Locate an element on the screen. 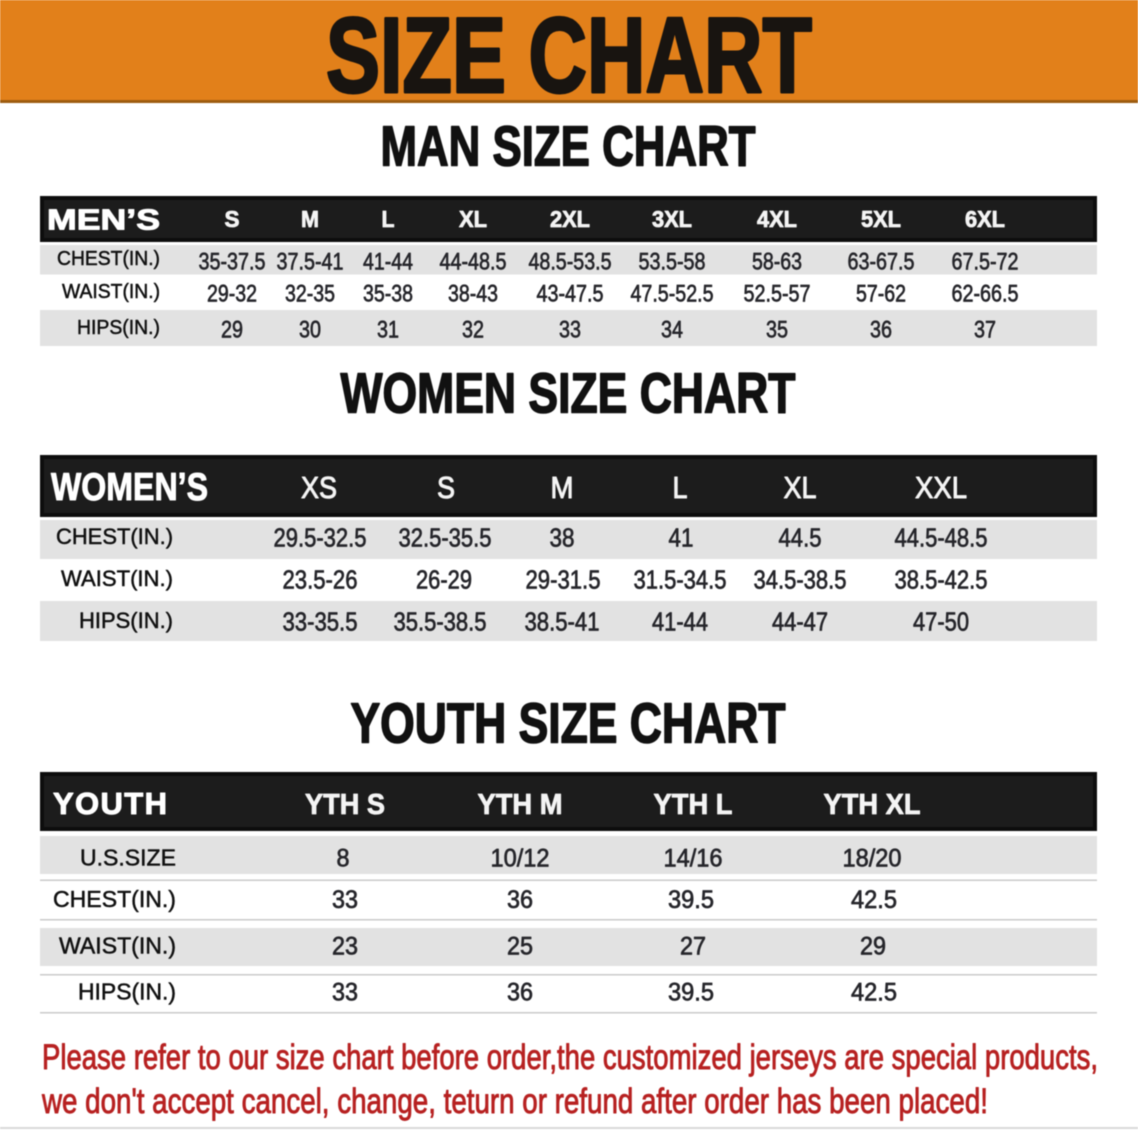 The width and height of the screenshot is (1138, 1132). svg-text: 30 is located at coordinates (310, 330).